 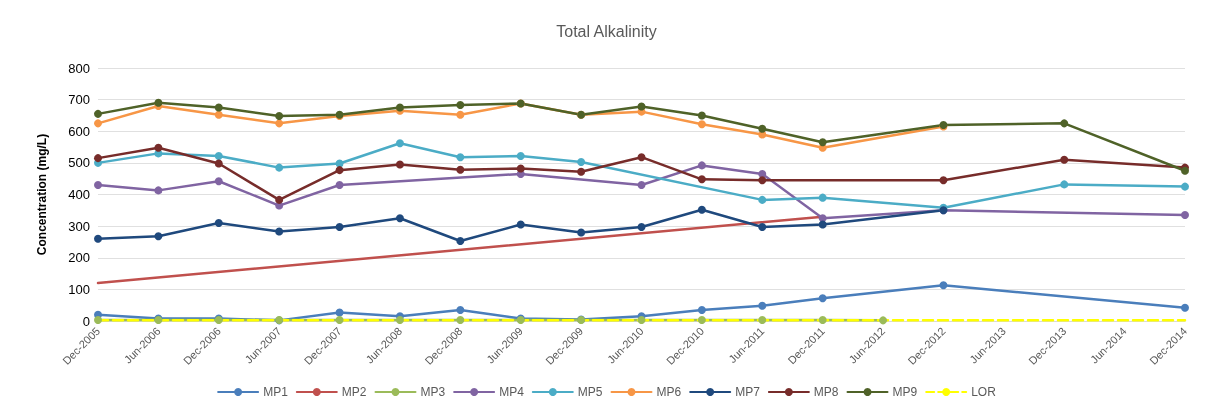 What do you see at coordinates (79, 163) in the screenshot?
I see `y-tick-label: 500` at bounding box center [79, 163].